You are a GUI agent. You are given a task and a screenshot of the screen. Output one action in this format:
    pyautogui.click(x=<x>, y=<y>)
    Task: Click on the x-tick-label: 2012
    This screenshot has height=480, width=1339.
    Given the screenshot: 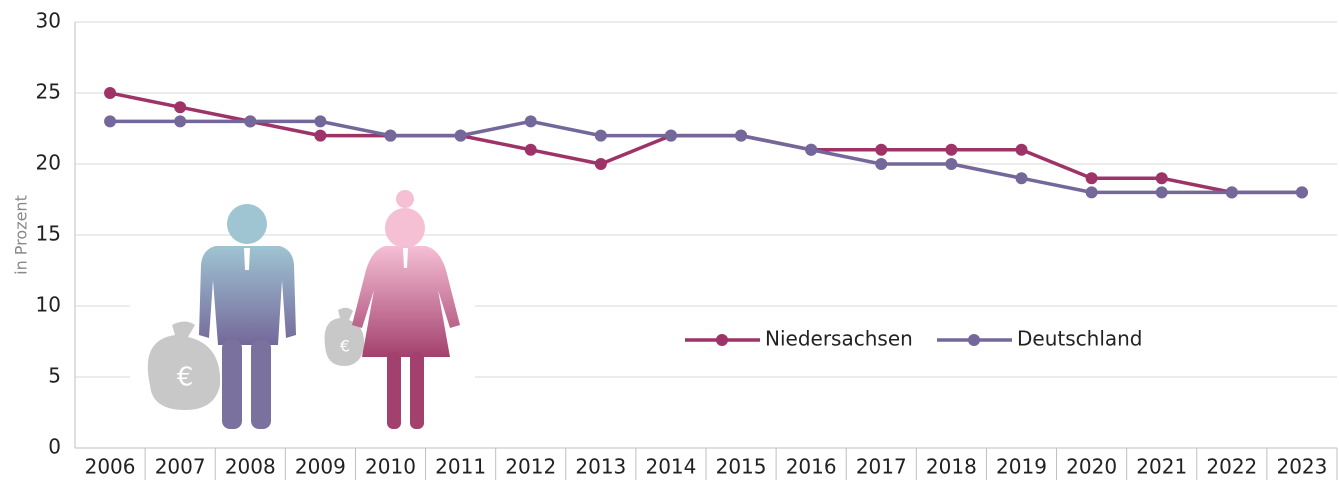 What is the action you would take?
    pyautogui.click(x=530, y=467)
    